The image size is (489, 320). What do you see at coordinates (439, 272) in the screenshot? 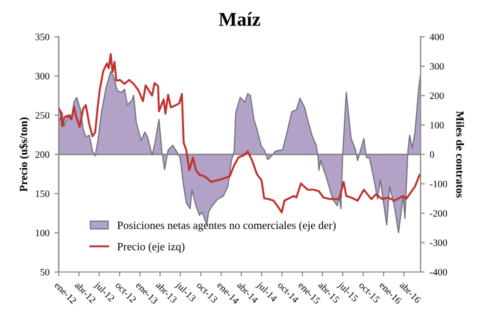
I see `y2-tick-label: -400` at bounding box center [439, 272].